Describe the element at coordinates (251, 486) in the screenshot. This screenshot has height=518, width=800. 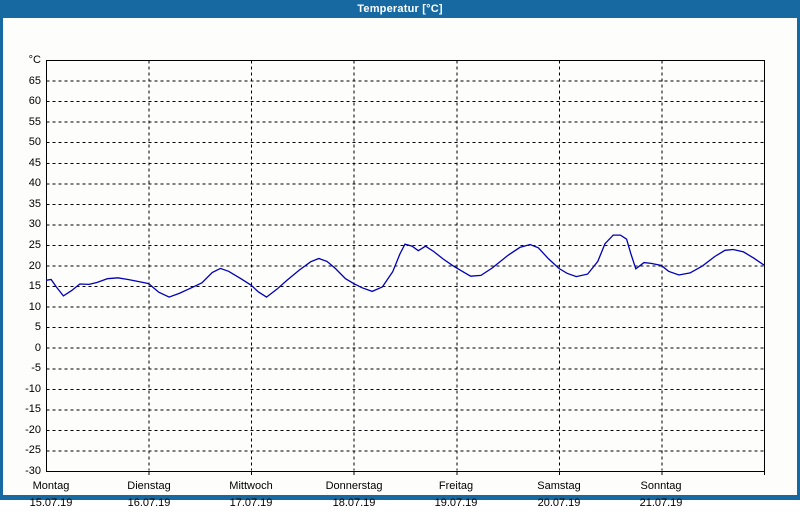
I see `x-day-label: Mittwoch` at that location.